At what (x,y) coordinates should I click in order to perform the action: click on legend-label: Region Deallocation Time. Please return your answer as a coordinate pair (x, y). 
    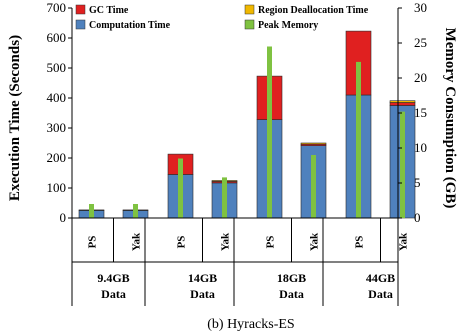
    Looking at the image, I should click on (313, 10).